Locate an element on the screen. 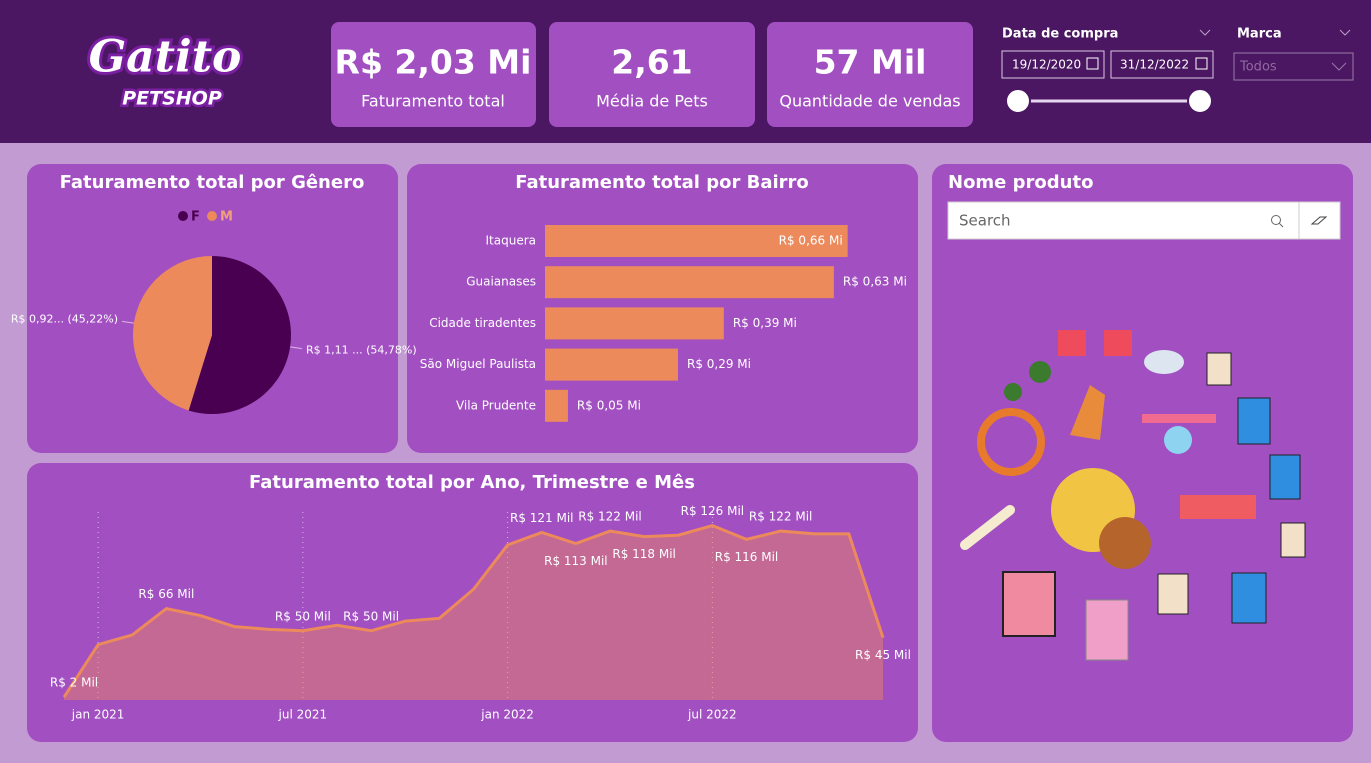  kpi-label: Quantidade de vendas is located at coordinates (869, 101).